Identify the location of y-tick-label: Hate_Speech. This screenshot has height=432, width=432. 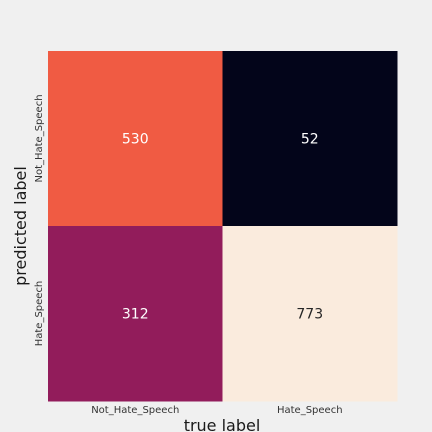
(39, 314).